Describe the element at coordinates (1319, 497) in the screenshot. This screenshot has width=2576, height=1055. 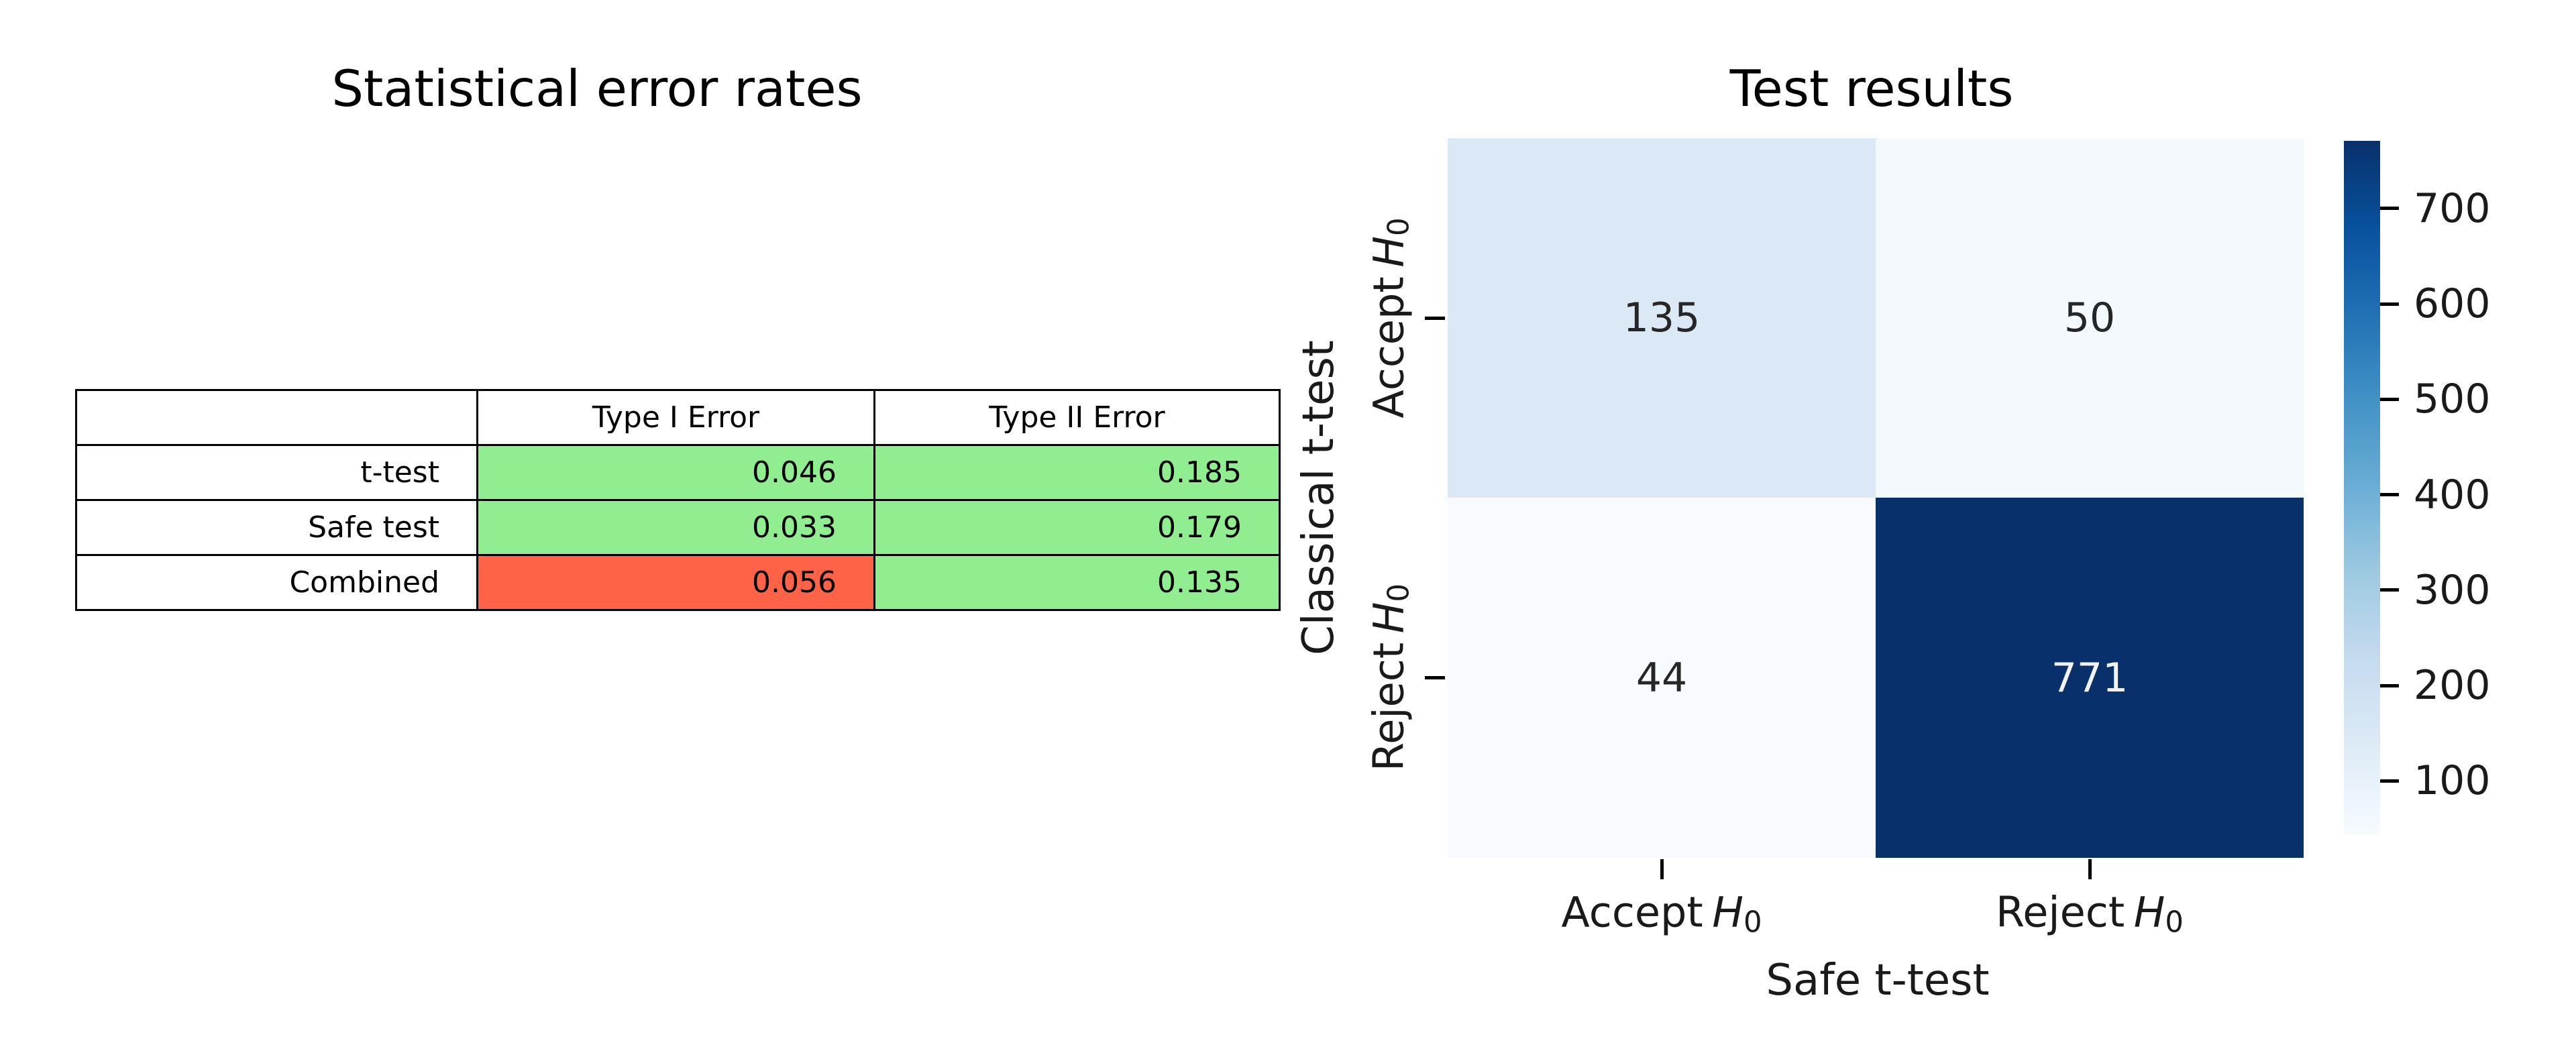
I see `y-axis-title: Classical t-test` at that location.